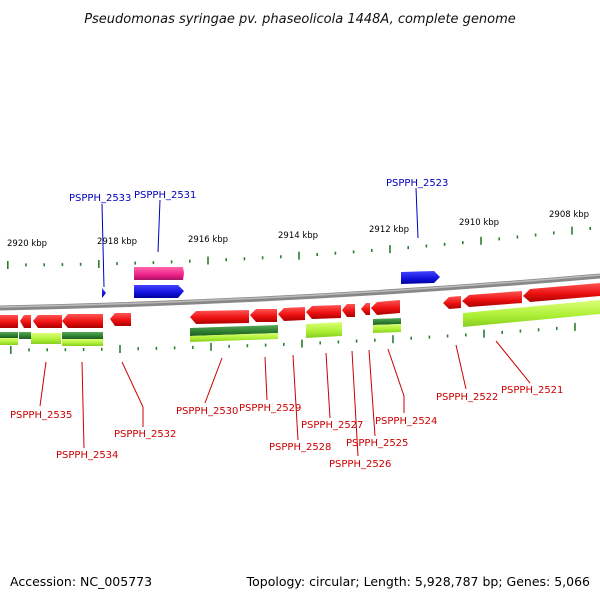 The width and height of the screenshot is (600, 600). I want to click on genome-backbone-highlight, so click(300, 291).